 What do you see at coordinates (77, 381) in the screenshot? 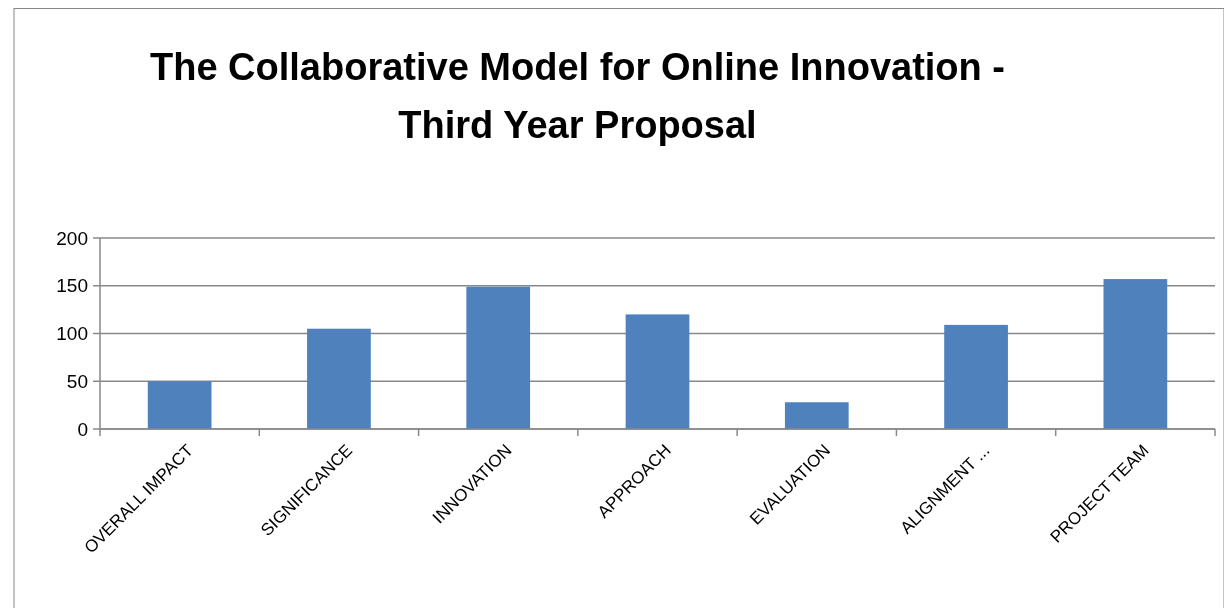
I see `y-tick-label: 50` at bounding box center [77, 381].